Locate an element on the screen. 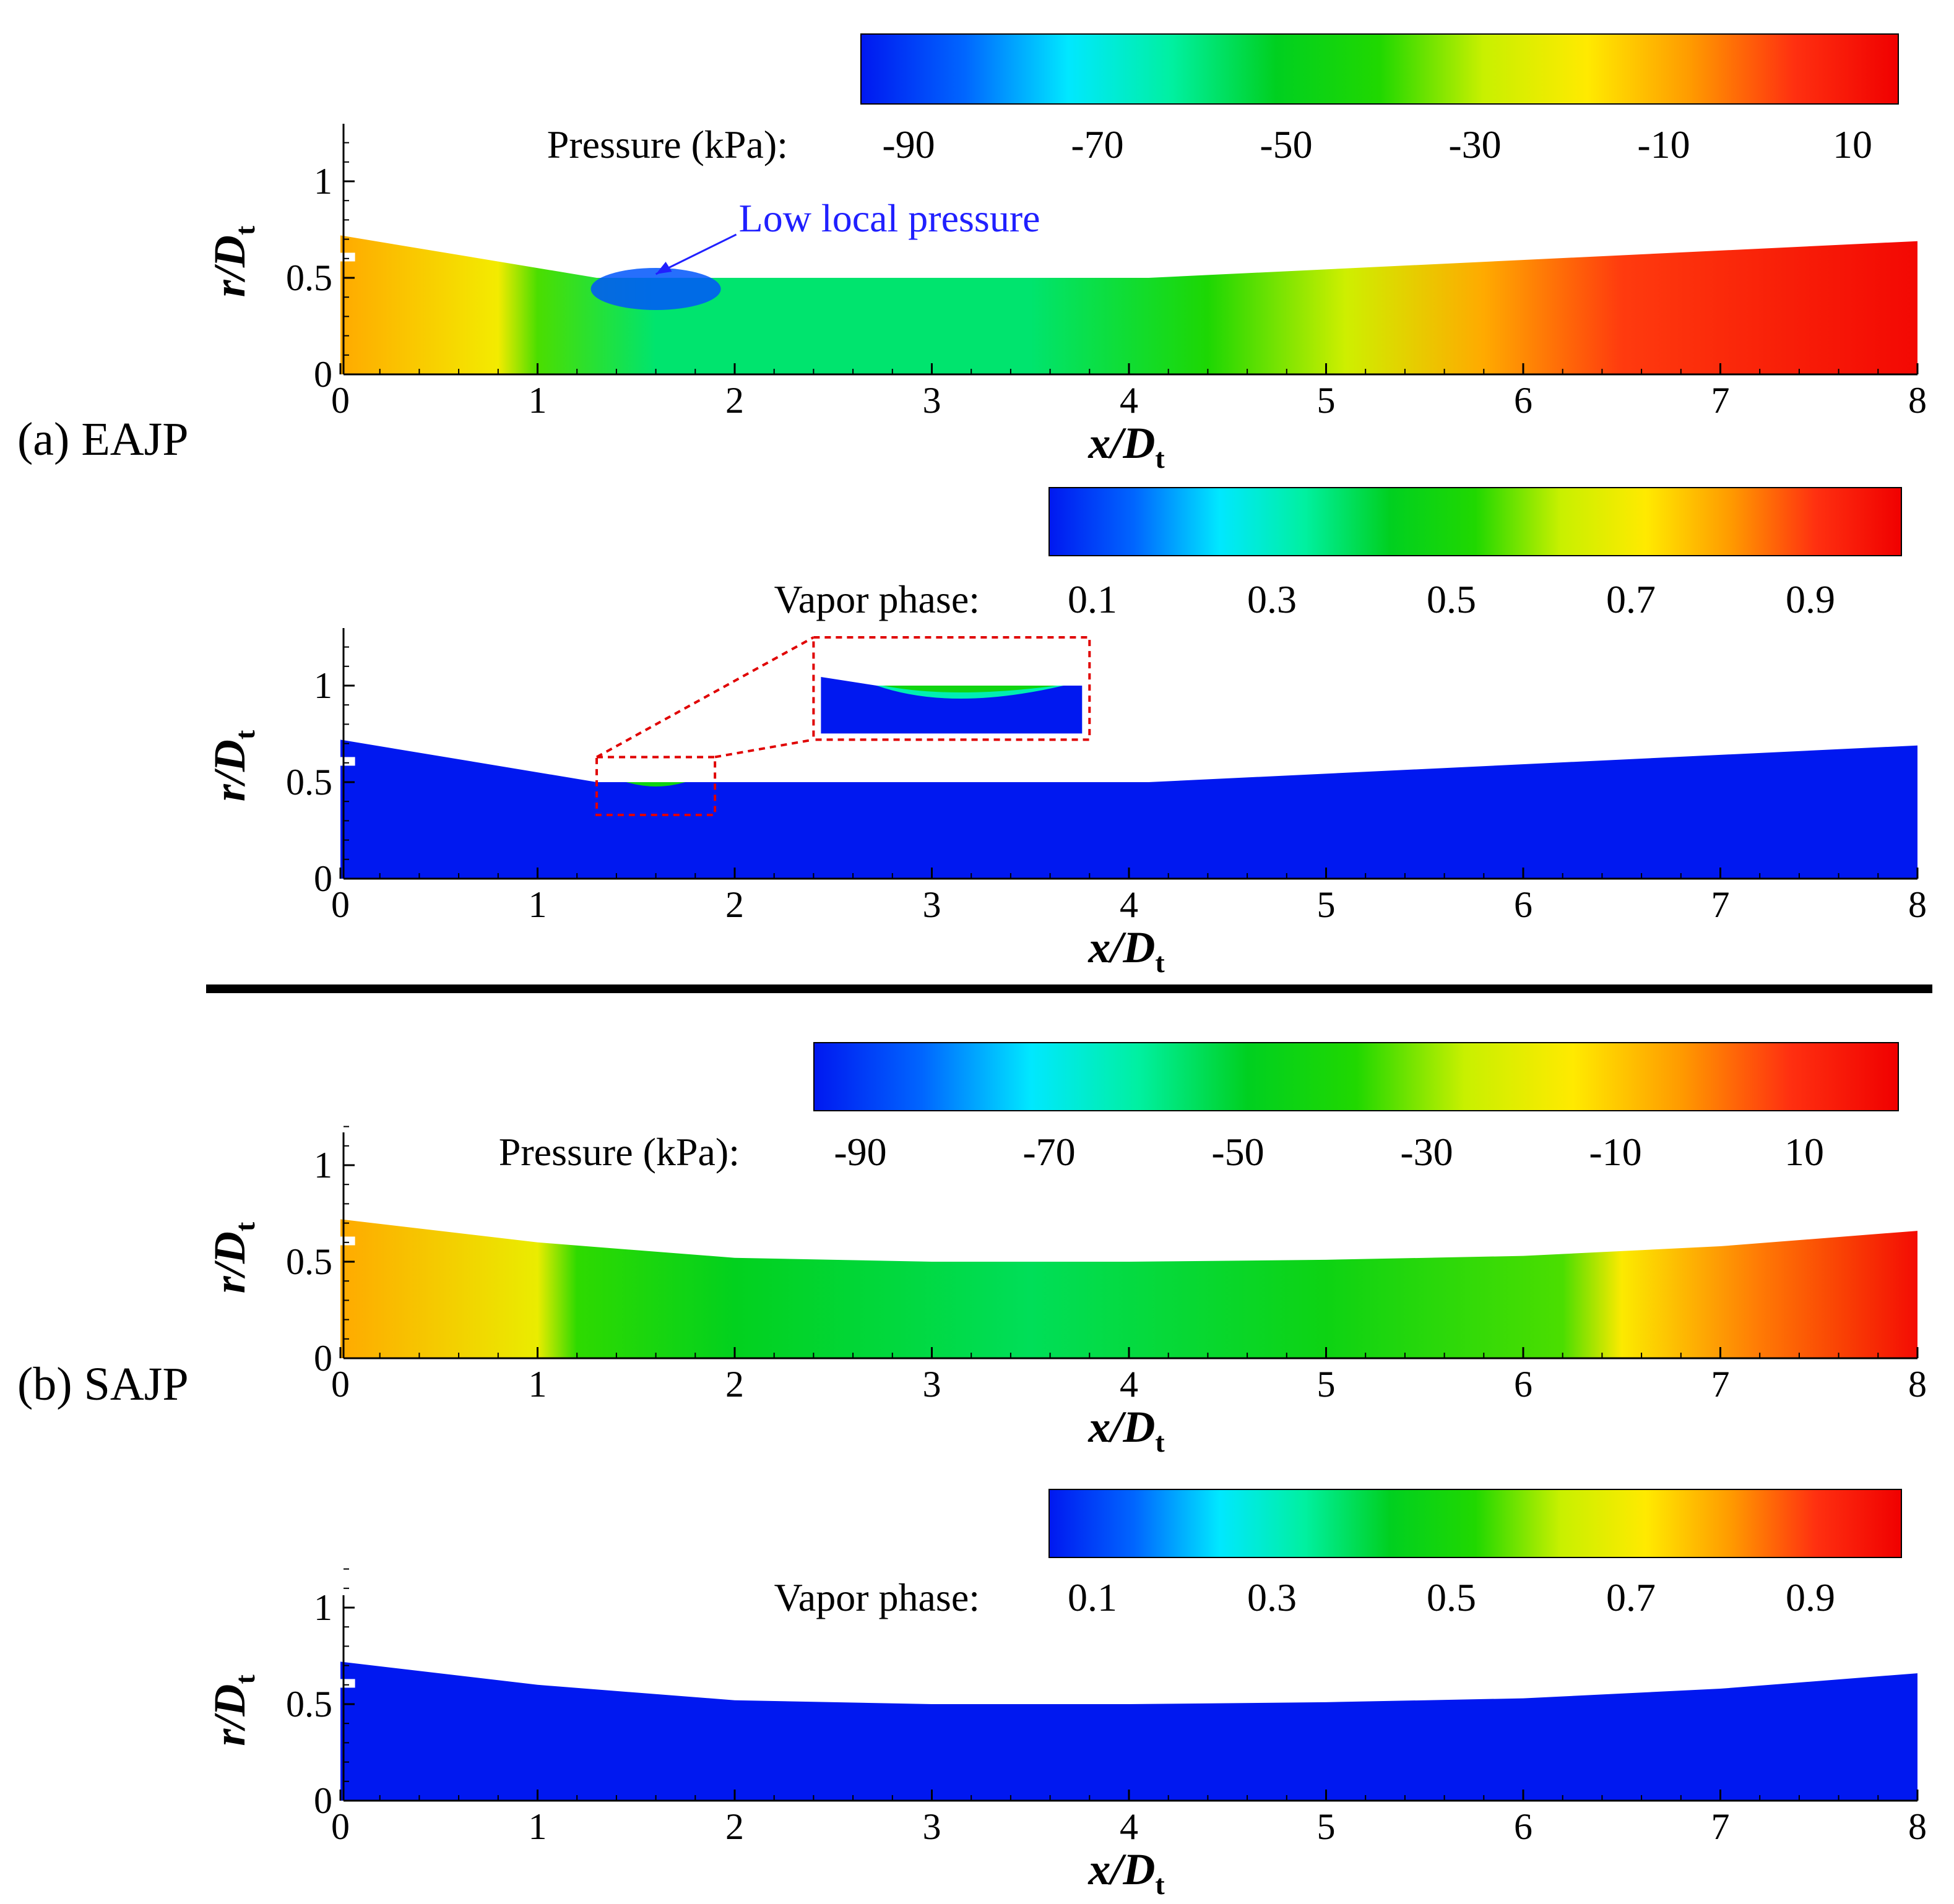 This screenshot has height=1904, width=1954. sajp-pressure-colorbar-tick-label: -50 is located at coordinates (1237, 1152).